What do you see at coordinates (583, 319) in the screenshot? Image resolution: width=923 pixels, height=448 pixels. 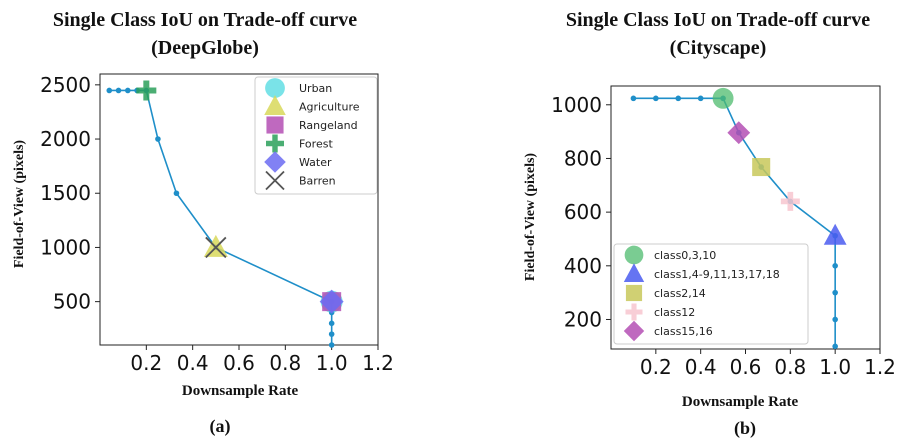 I see `chart-1-ytick-label: 200` at bounding box center [583, 319].